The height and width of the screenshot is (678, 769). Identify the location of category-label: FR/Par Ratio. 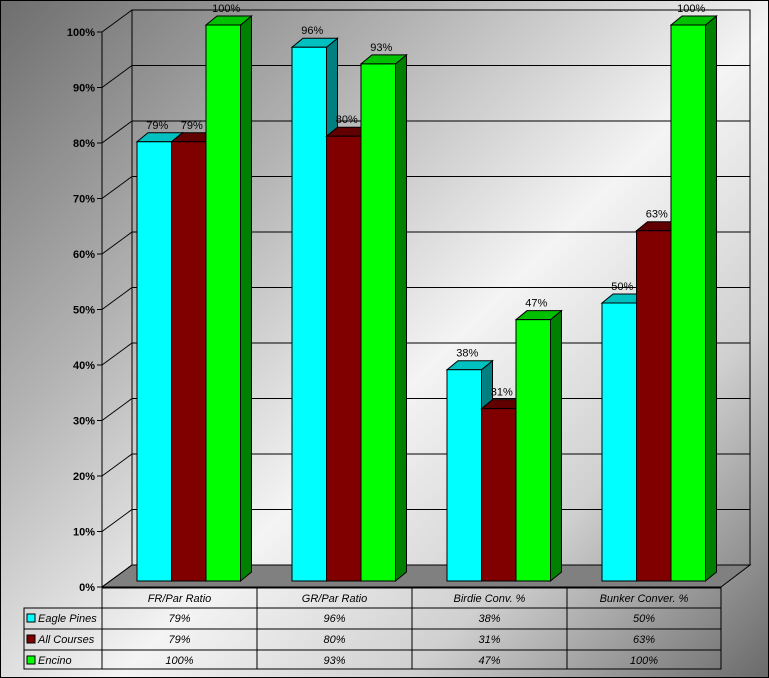
(180, 599).